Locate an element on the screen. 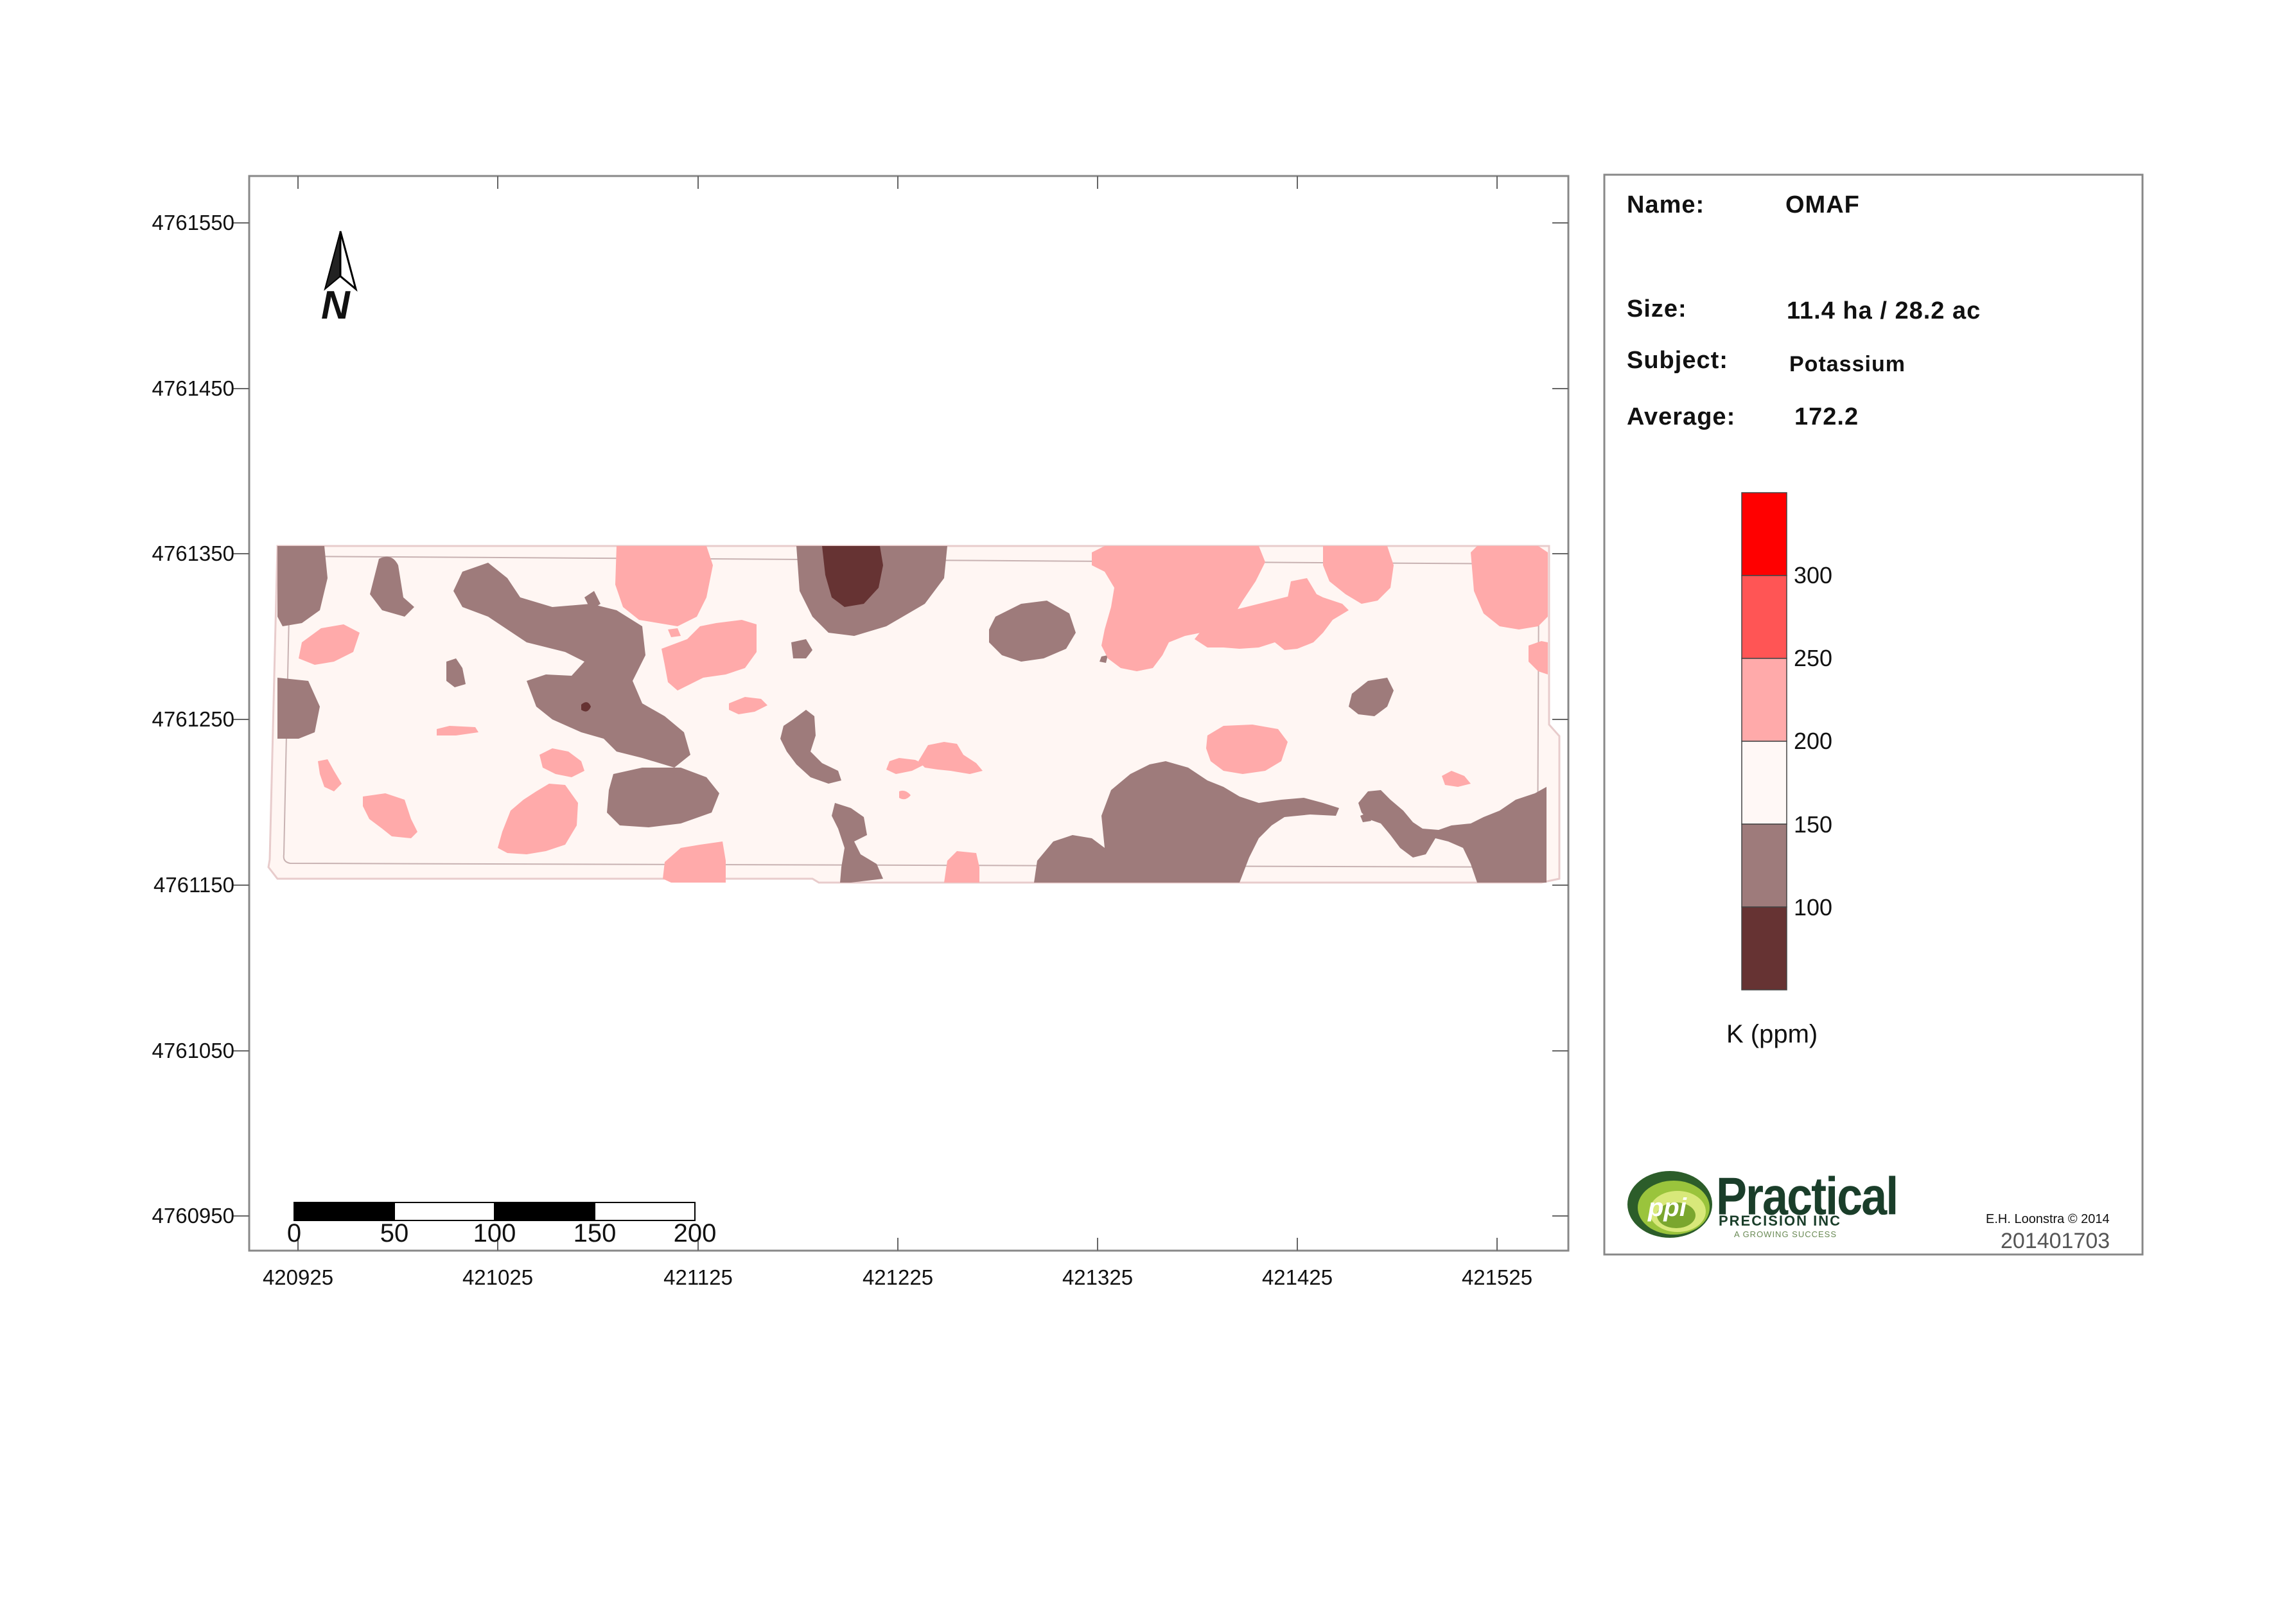  field is located at coordinates (914, 714).